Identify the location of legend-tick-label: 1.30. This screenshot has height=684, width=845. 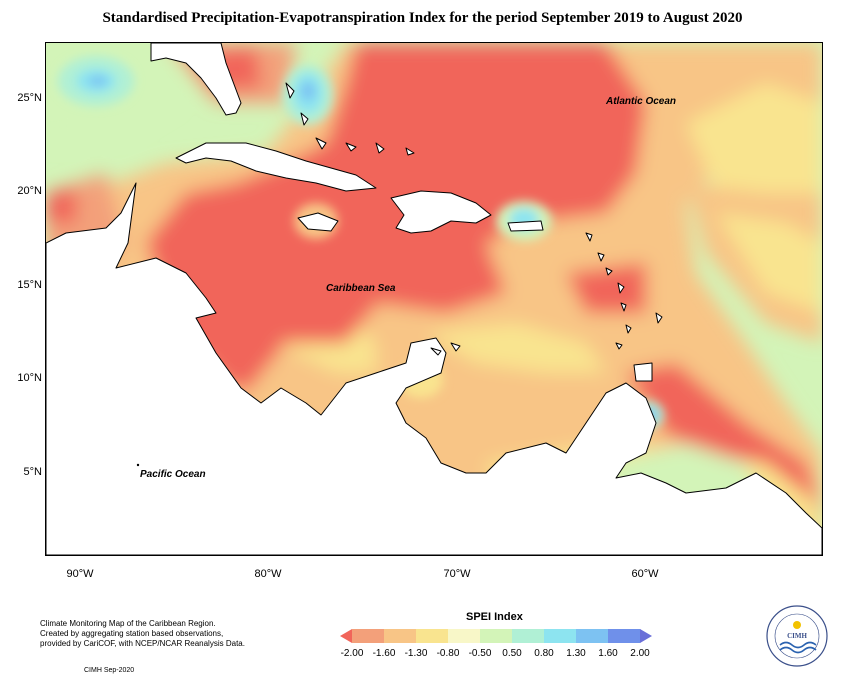
(576, 653).